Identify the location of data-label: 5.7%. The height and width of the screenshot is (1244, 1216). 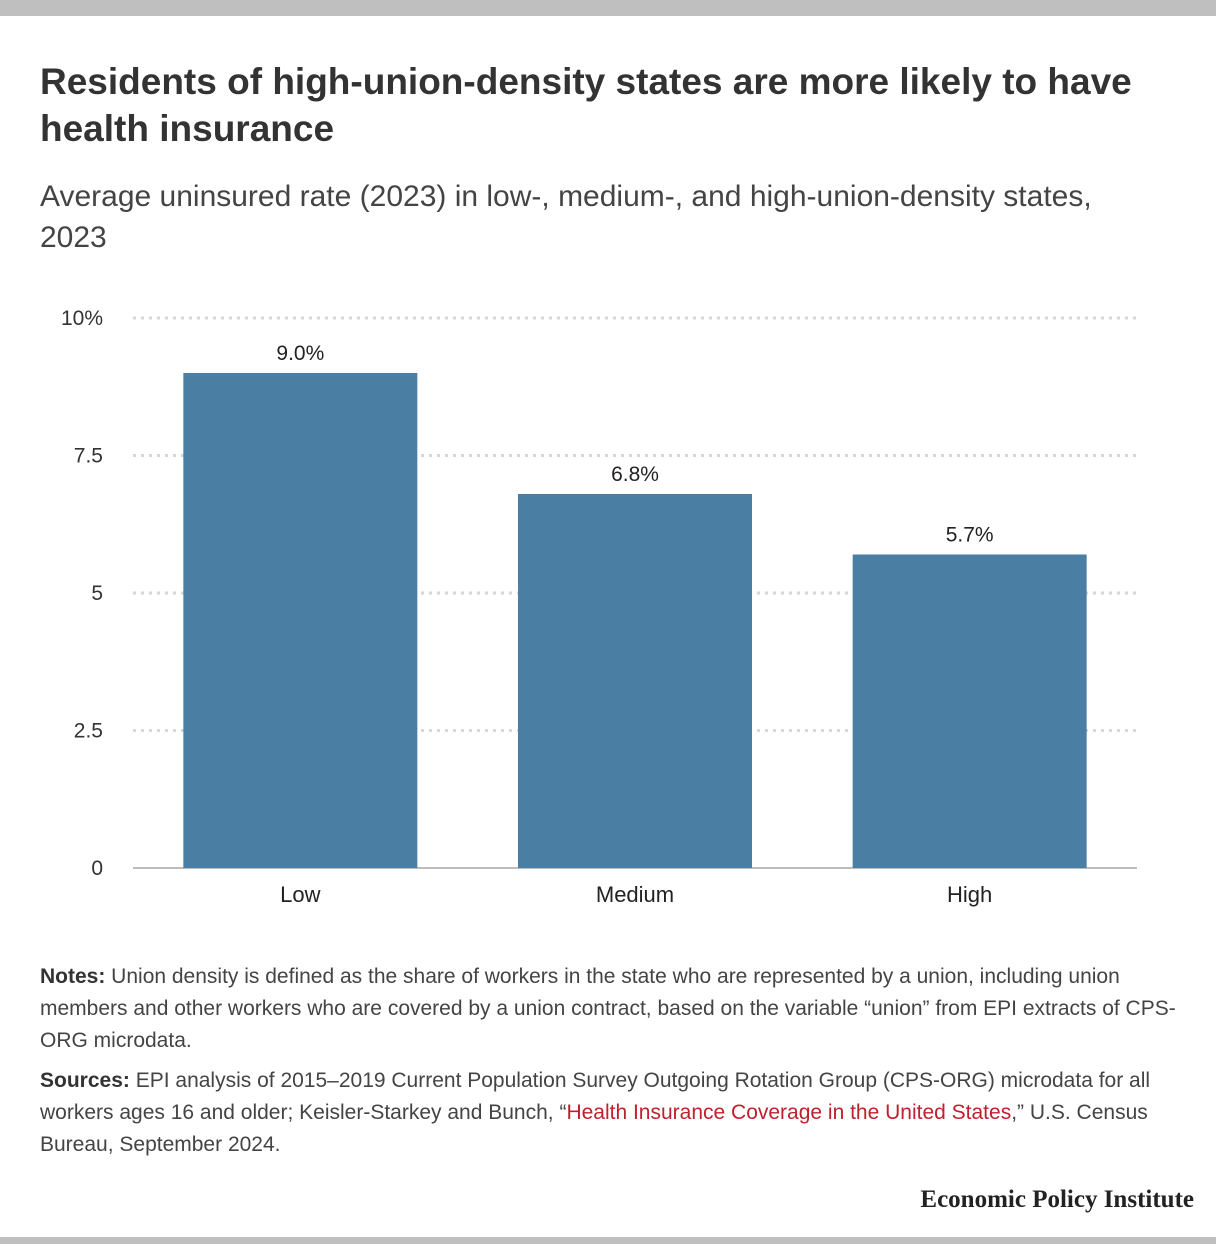
(970, 535).